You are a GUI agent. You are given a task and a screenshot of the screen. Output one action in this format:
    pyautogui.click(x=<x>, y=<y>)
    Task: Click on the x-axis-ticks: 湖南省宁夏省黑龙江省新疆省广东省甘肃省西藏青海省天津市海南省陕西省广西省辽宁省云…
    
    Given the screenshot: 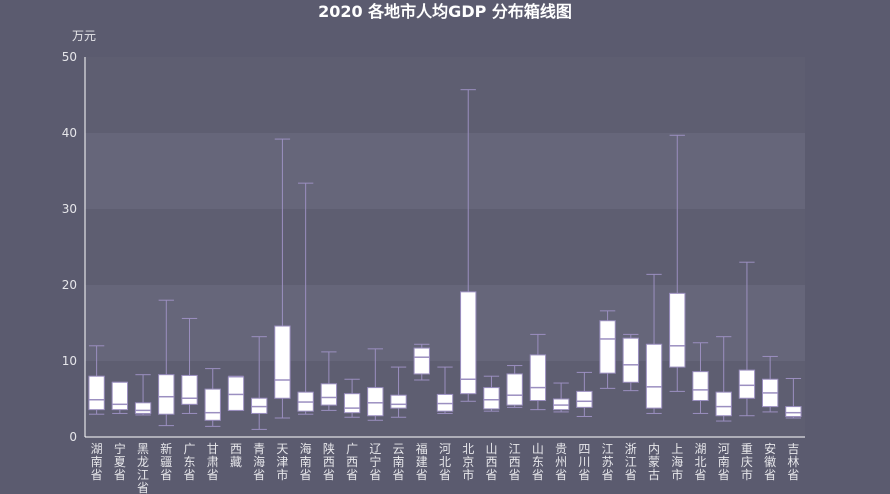 What is the action you would take?
    pyautogui.click(x=445, y=467)
    